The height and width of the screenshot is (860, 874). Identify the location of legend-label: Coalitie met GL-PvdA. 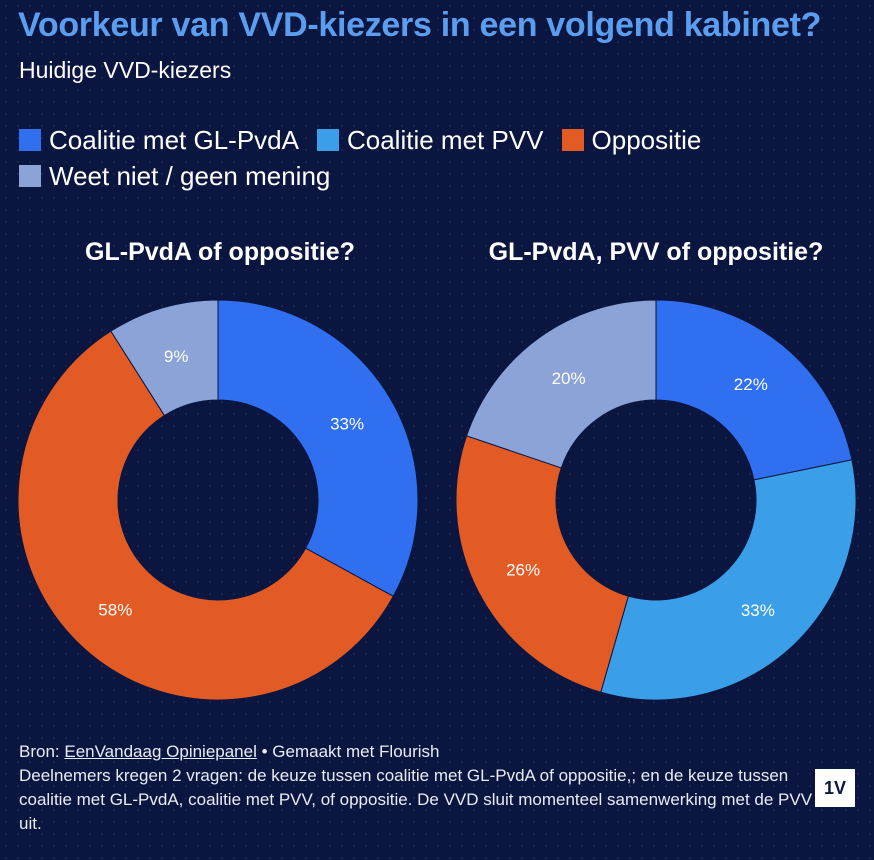
(174, 139).